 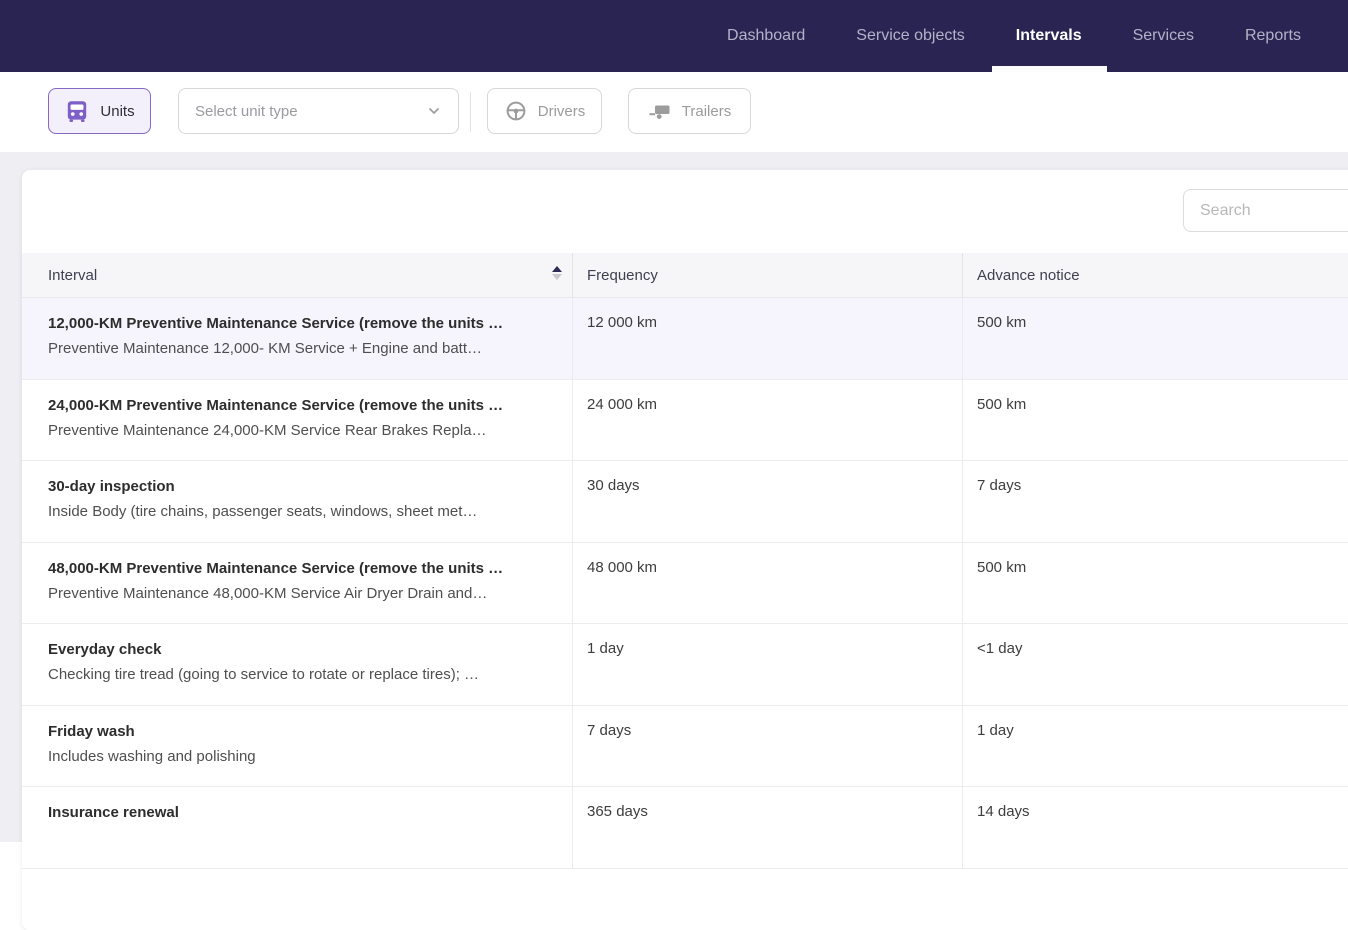 I want to click on frequency-cell: 12 000 km, so click(x=767, y=338).